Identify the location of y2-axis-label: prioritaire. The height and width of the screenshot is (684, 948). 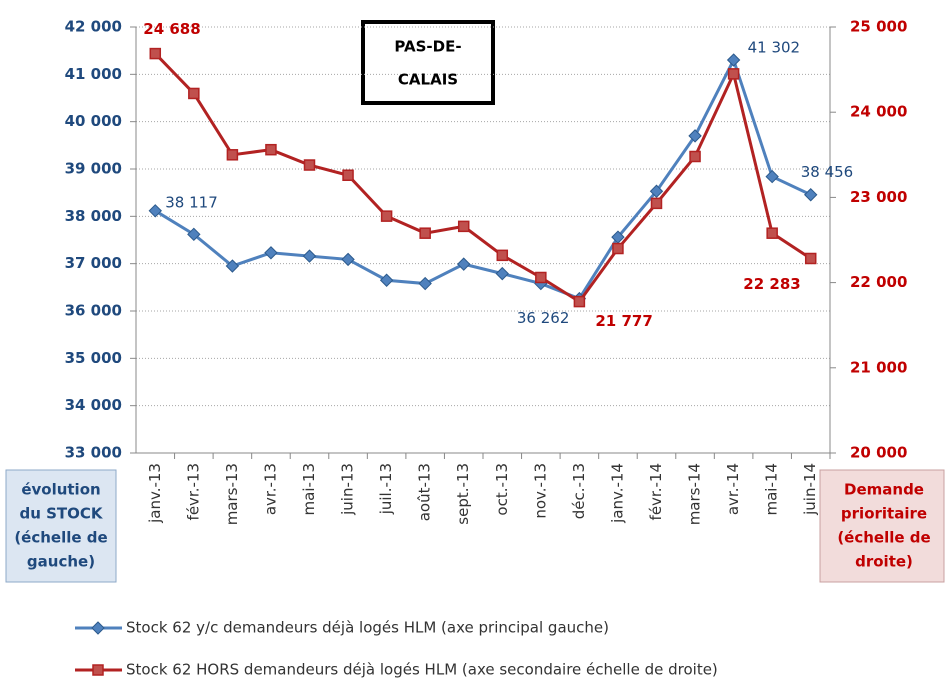
(884, 514).